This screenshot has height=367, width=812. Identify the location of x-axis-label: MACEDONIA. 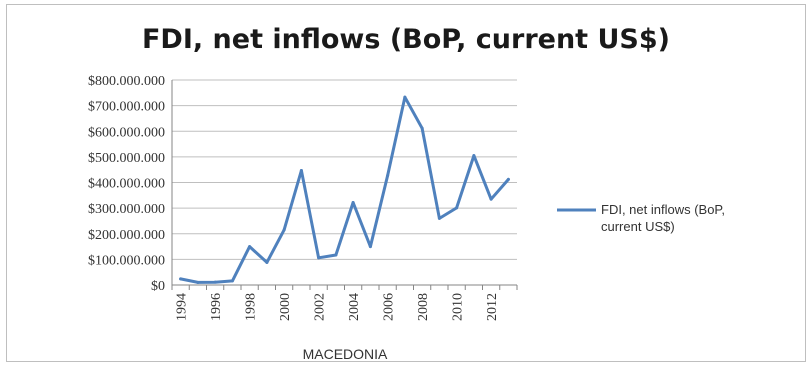
(345, 354).